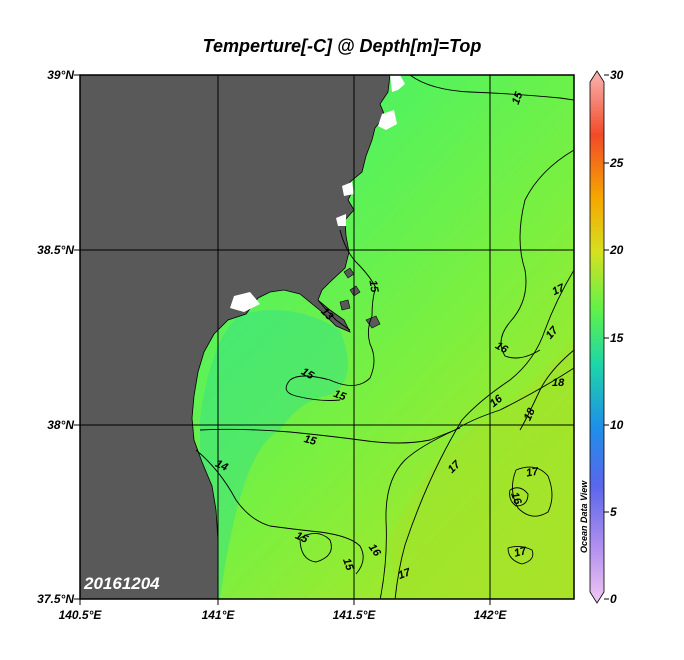 This screenshot has width=684, height=660. Describe the element at coordinates (532, 491) in the screenshot. I see `isotherm-17-loop` at that location.